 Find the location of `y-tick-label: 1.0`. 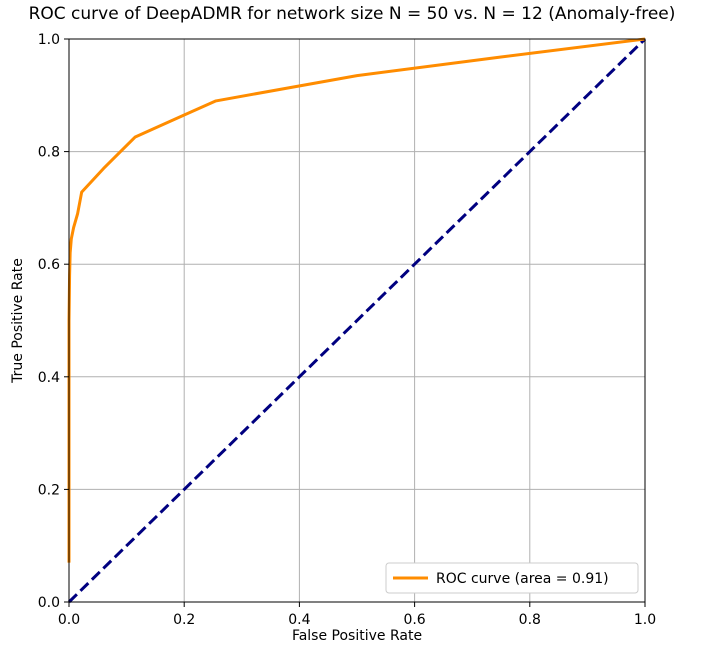

y-tick-label: 1.0 is located at coordinates (49, 40).